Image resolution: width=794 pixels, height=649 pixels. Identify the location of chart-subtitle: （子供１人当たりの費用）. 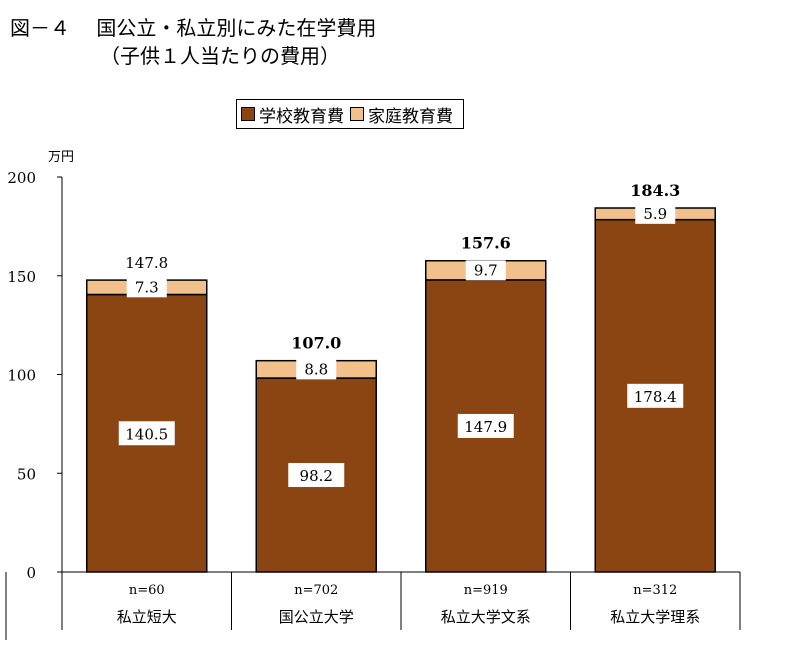
(220, 56).